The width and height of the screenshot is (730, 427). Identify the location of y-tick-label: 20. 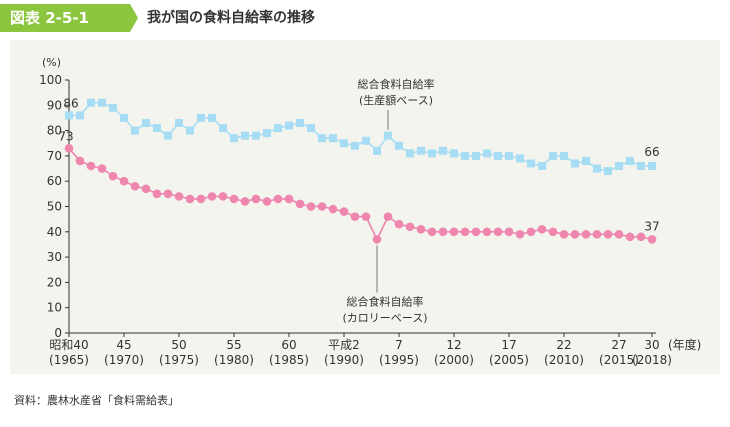
(54, 282).